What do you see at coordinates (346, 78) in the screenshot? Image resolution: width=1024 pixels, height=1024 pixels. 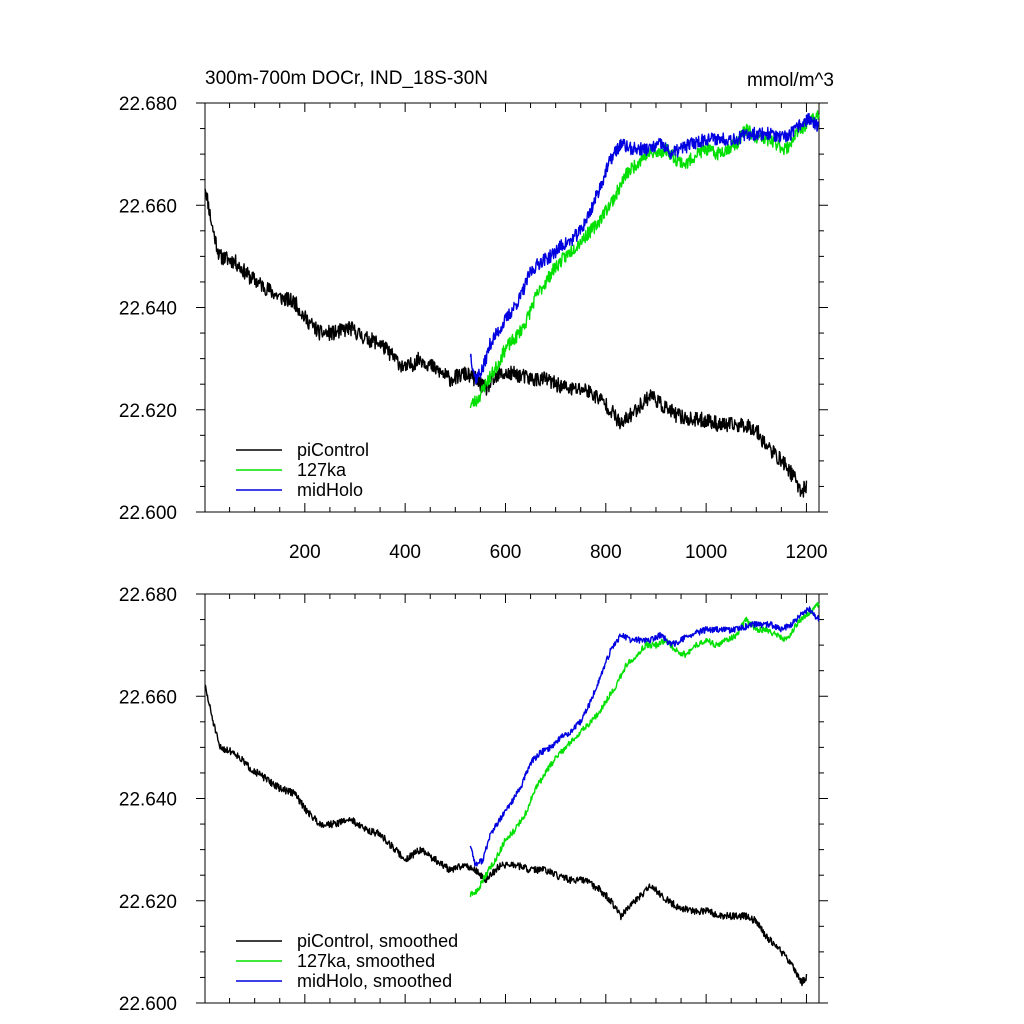 I see `chart-title: 300m-700m DOCr, IND_18S-30N` at bounding box center [346, 78].